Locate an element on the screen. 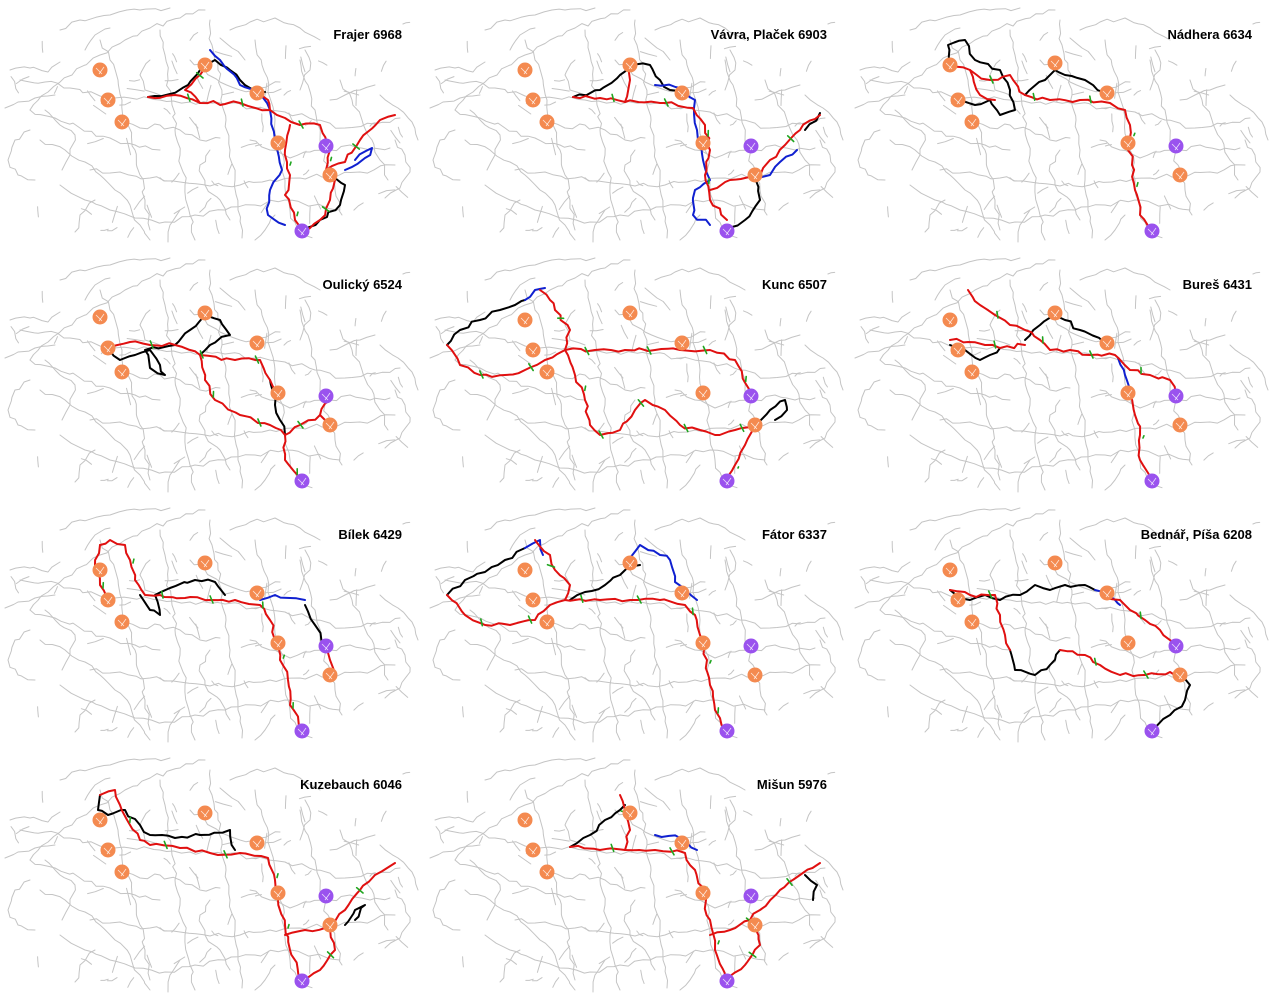 The width and height of the screenshot is (1275, 1000). map-panel: Kuzebauch 6046 is located at coordinates (212, 875).